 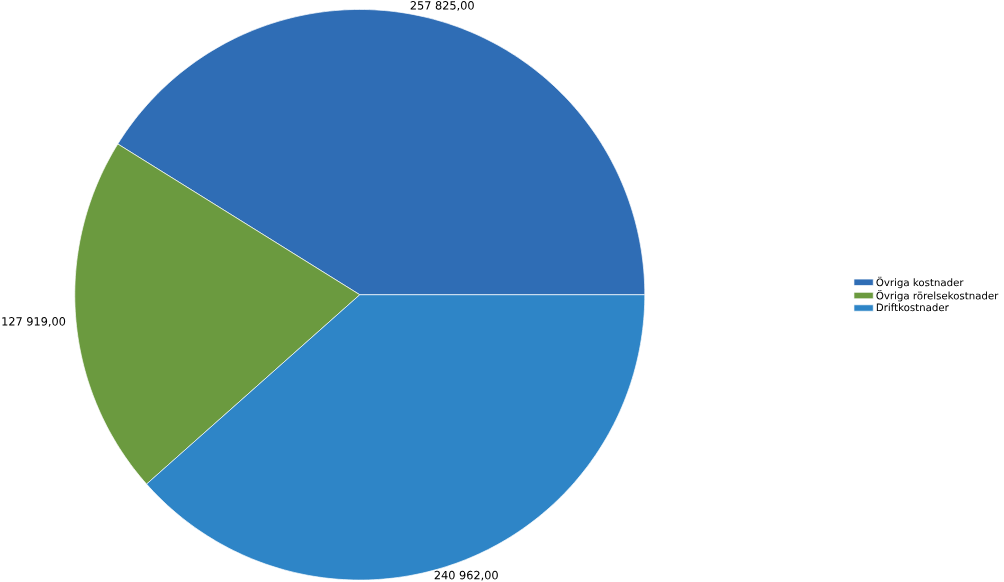 What do you see at coordinates (442, 6) in the screenshot?
I see `data-label: 257 825,00` at bounding box center [442, 6].